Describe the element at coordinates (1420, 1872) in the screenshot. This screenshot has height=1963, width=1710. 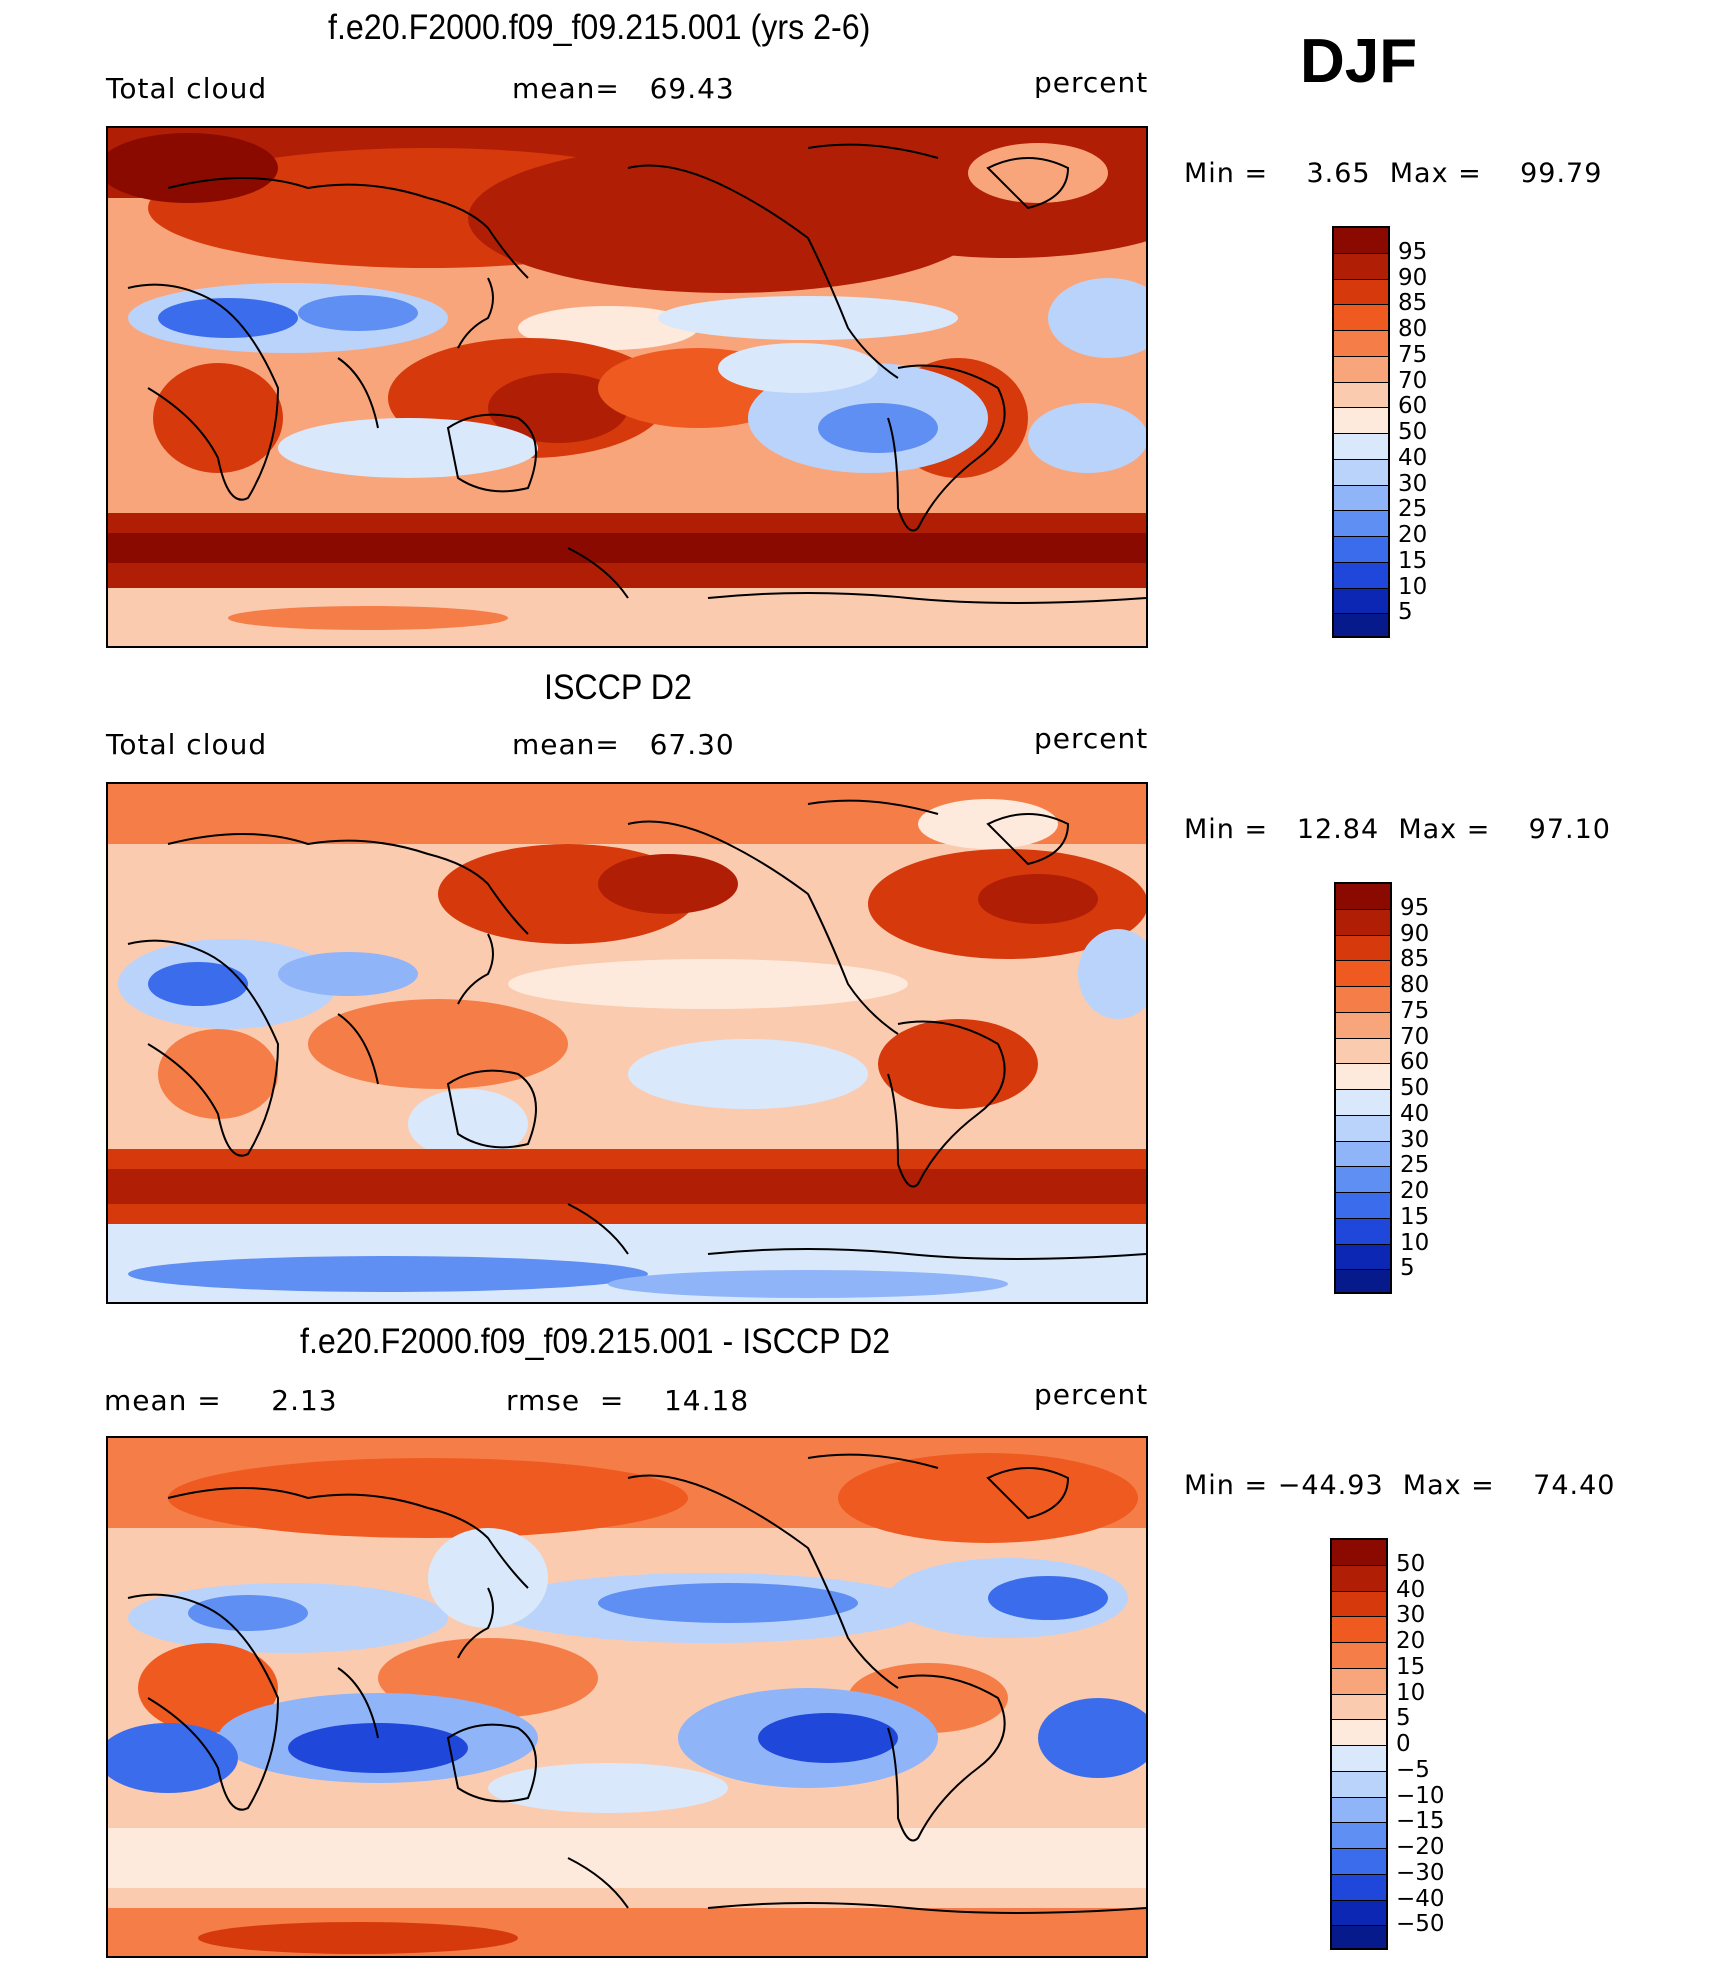
I see `colorbar-label: −30` at that location.